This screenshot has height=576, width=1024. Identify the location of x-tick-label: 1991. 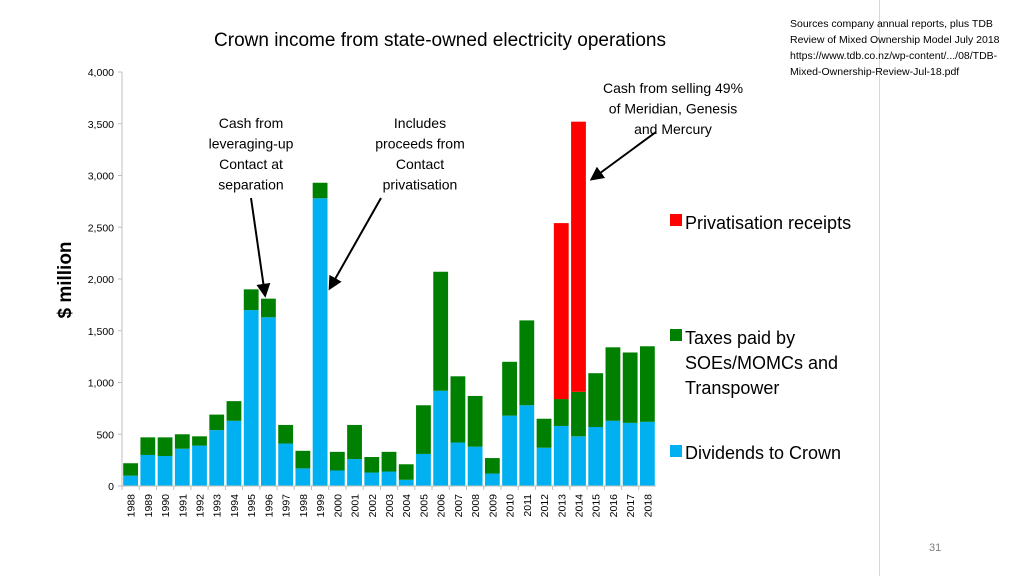
(183, 506).